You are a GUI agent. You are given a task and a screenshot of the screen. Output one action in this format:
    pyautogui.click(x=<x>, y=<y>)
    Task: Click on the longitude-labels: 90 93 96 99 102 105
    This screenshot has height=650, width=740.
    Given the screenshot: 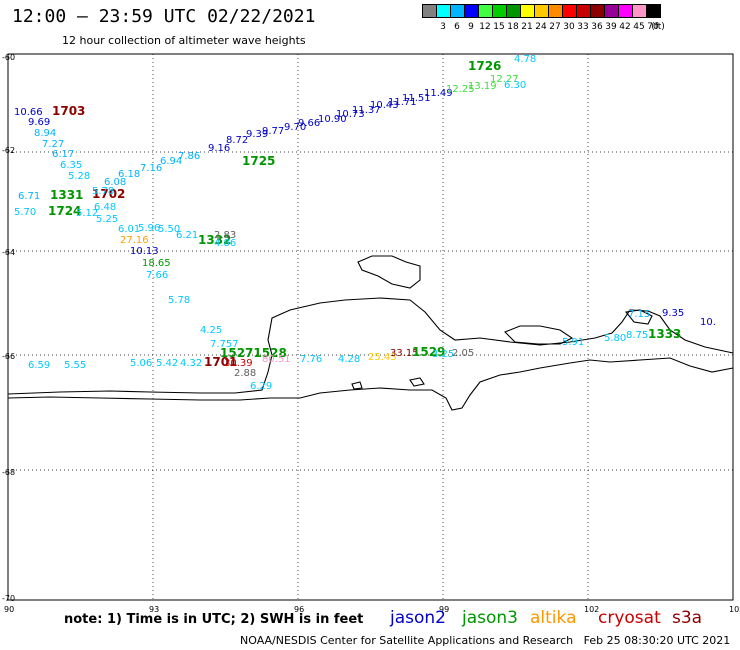 What is the action you would take?
    pyautogui.click(x=372, y=609)
    